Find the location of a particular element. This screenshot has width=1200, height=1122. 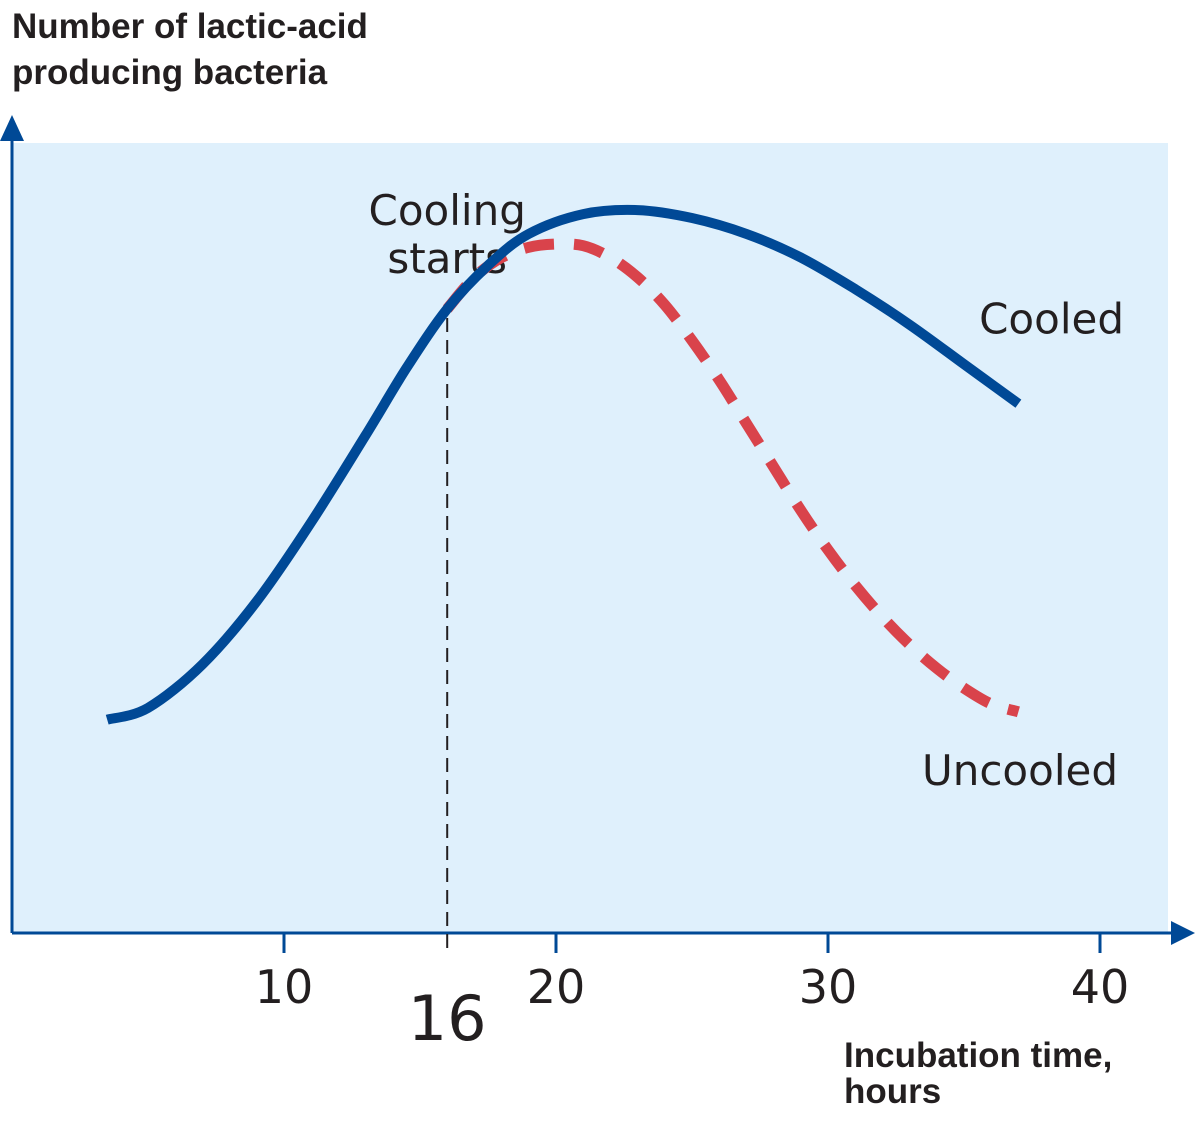

series-label-cooled: Cooled is located at coordinates (1051, 319).